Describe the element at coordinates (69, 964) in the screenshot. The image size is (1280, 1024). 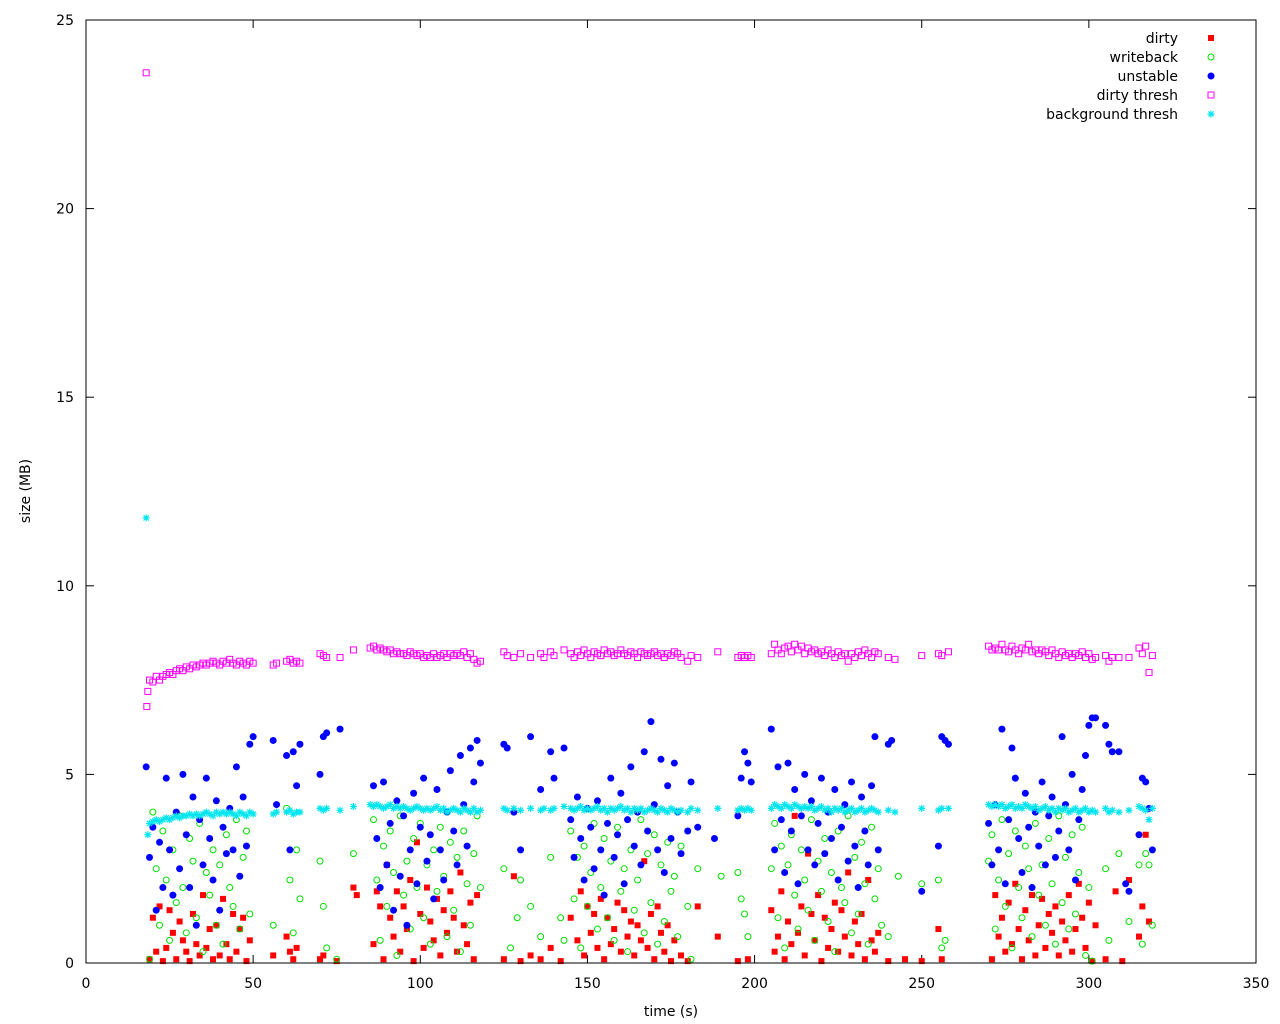
I see `y-tick-label: 0` at that location.